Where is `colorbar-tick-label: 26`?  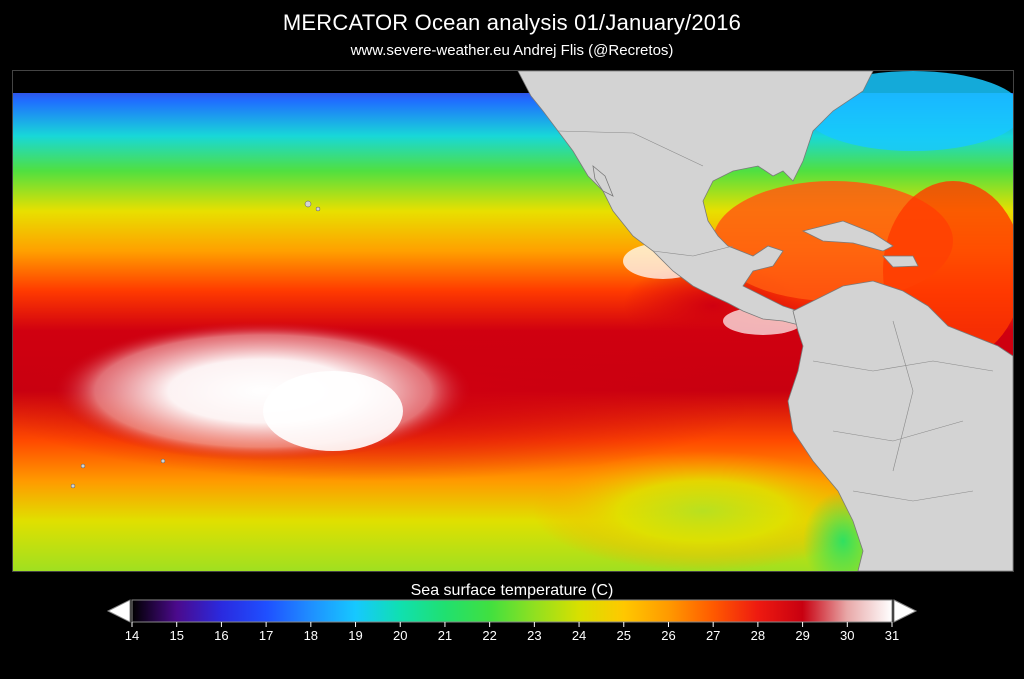
colorbar-tick-label: 26 is located at coordinates (668, 635).